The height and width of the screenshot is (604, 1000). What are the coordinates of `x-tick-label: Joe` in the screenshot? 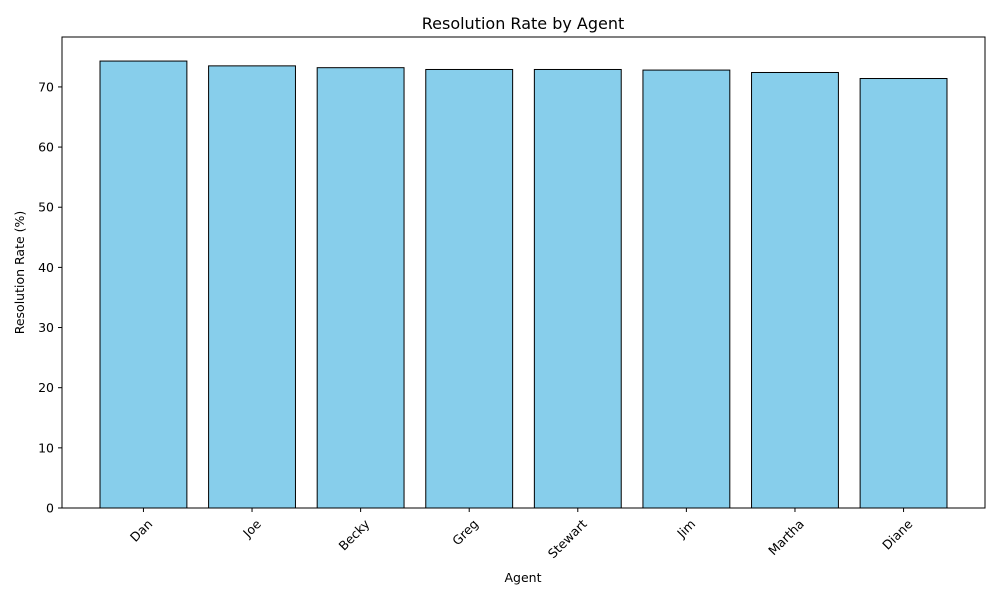 It's located at (251, 528).